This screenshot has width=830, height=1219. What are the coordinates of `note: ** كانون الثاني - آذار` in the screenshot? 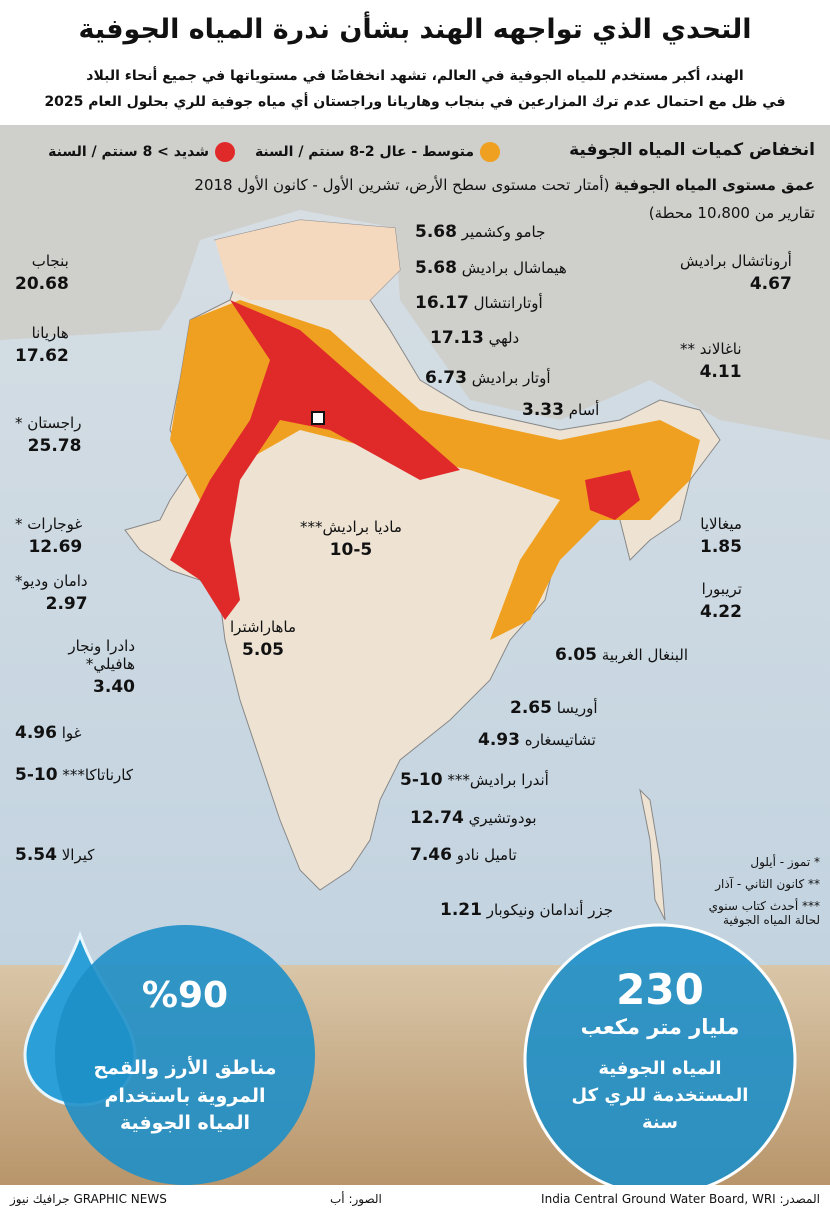 It's located at (767, 884).